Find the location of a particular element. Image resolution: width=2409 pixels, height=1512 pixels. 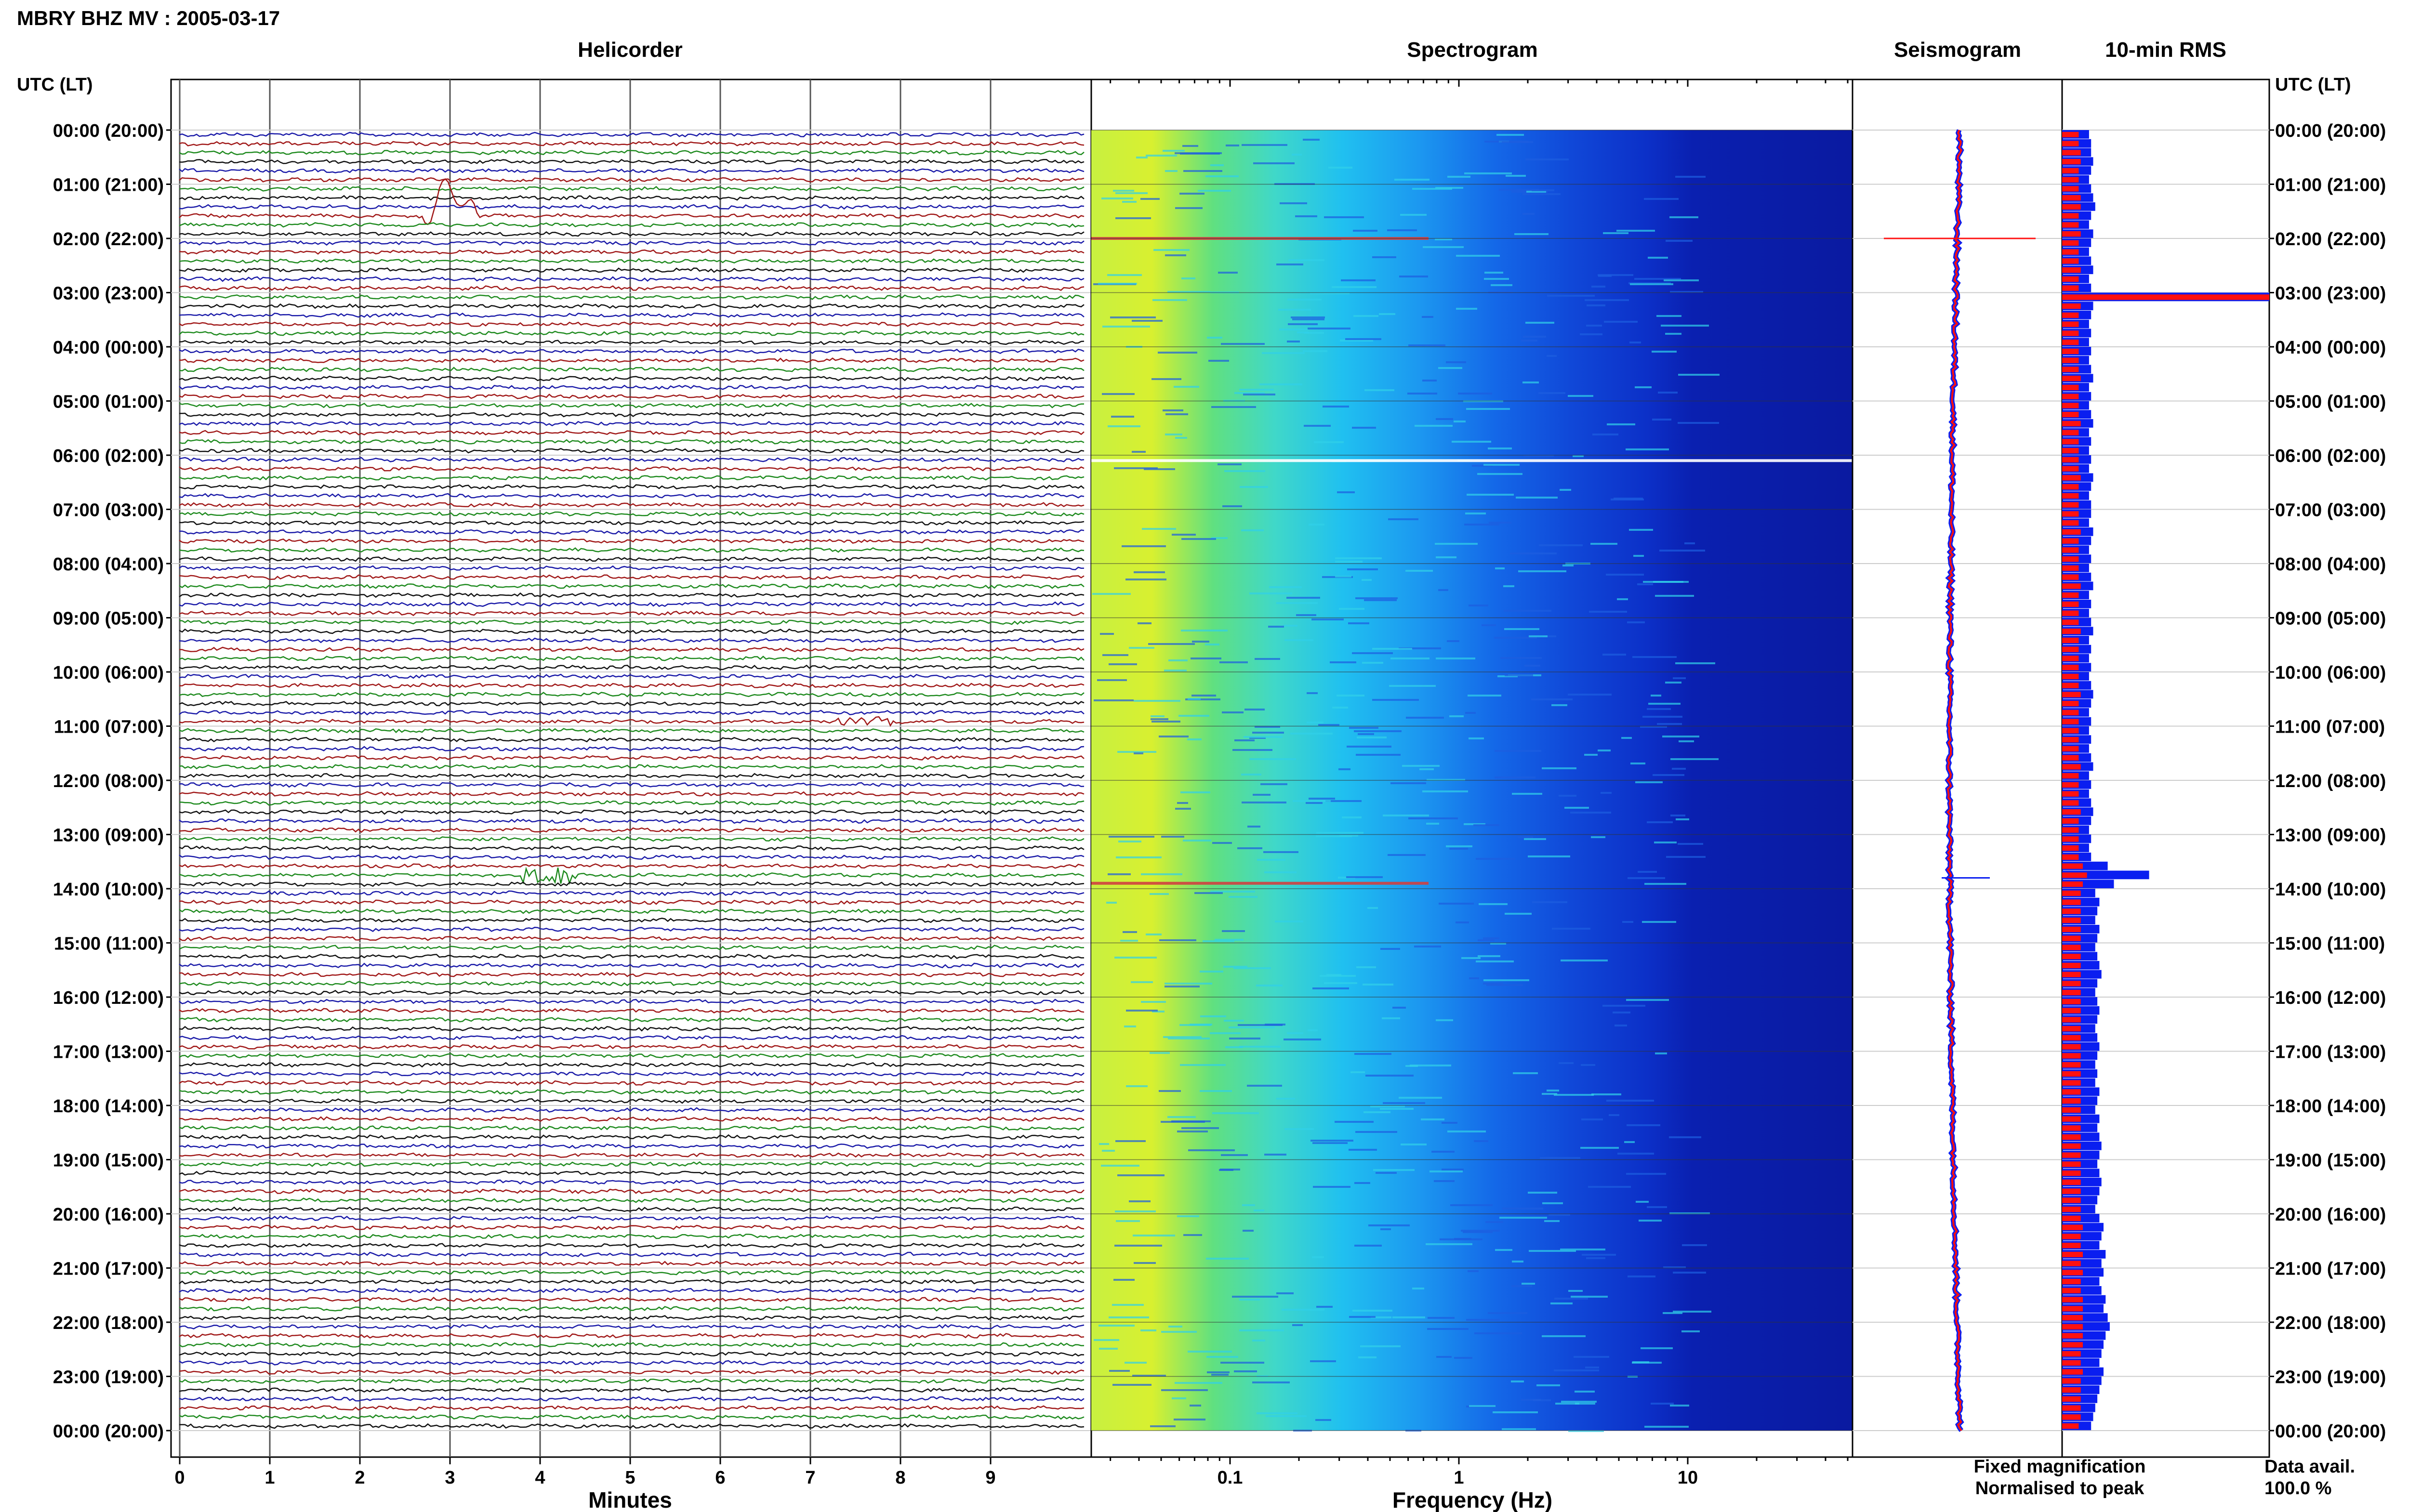

time-tick-right: 23:00 (19:00) is located at coordinates (2330, 1377).